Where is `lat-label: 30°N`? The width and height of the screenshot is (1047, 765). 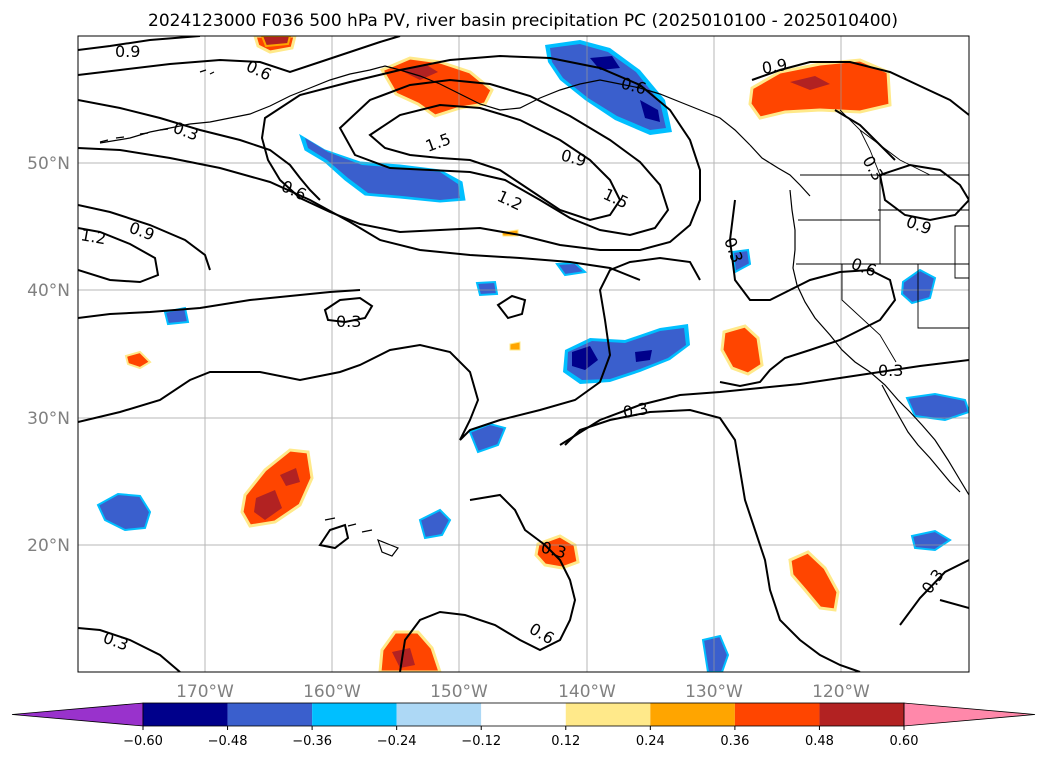
lat-label: 30°N is located at coordinates (48, 419).